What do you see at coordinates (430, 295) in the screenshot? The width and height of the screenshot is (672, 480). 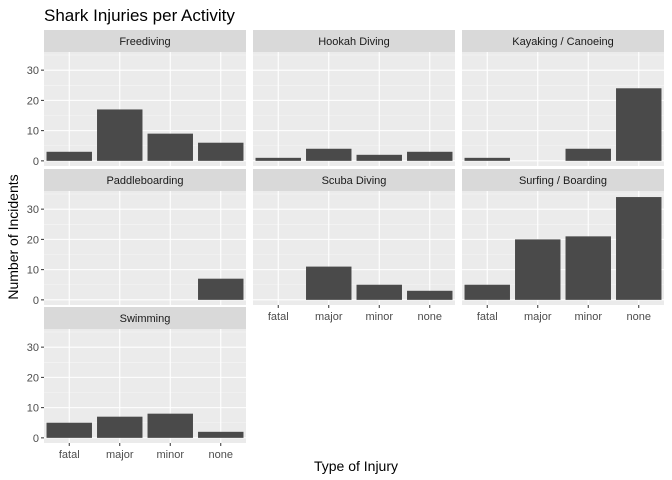 I see `bar-scuba-diving-none` at bounding box center [430, 295].